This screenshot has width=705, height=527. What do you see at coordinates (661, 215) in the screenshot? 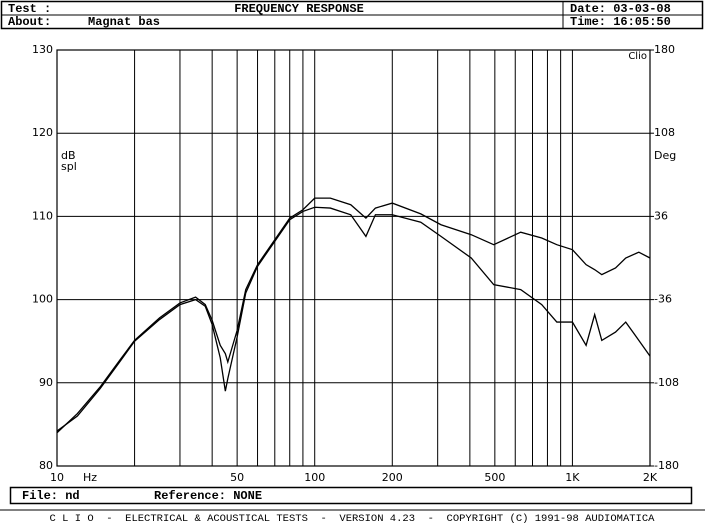
I see `y2-tick-label: 36` at bounding box center [661, 215].